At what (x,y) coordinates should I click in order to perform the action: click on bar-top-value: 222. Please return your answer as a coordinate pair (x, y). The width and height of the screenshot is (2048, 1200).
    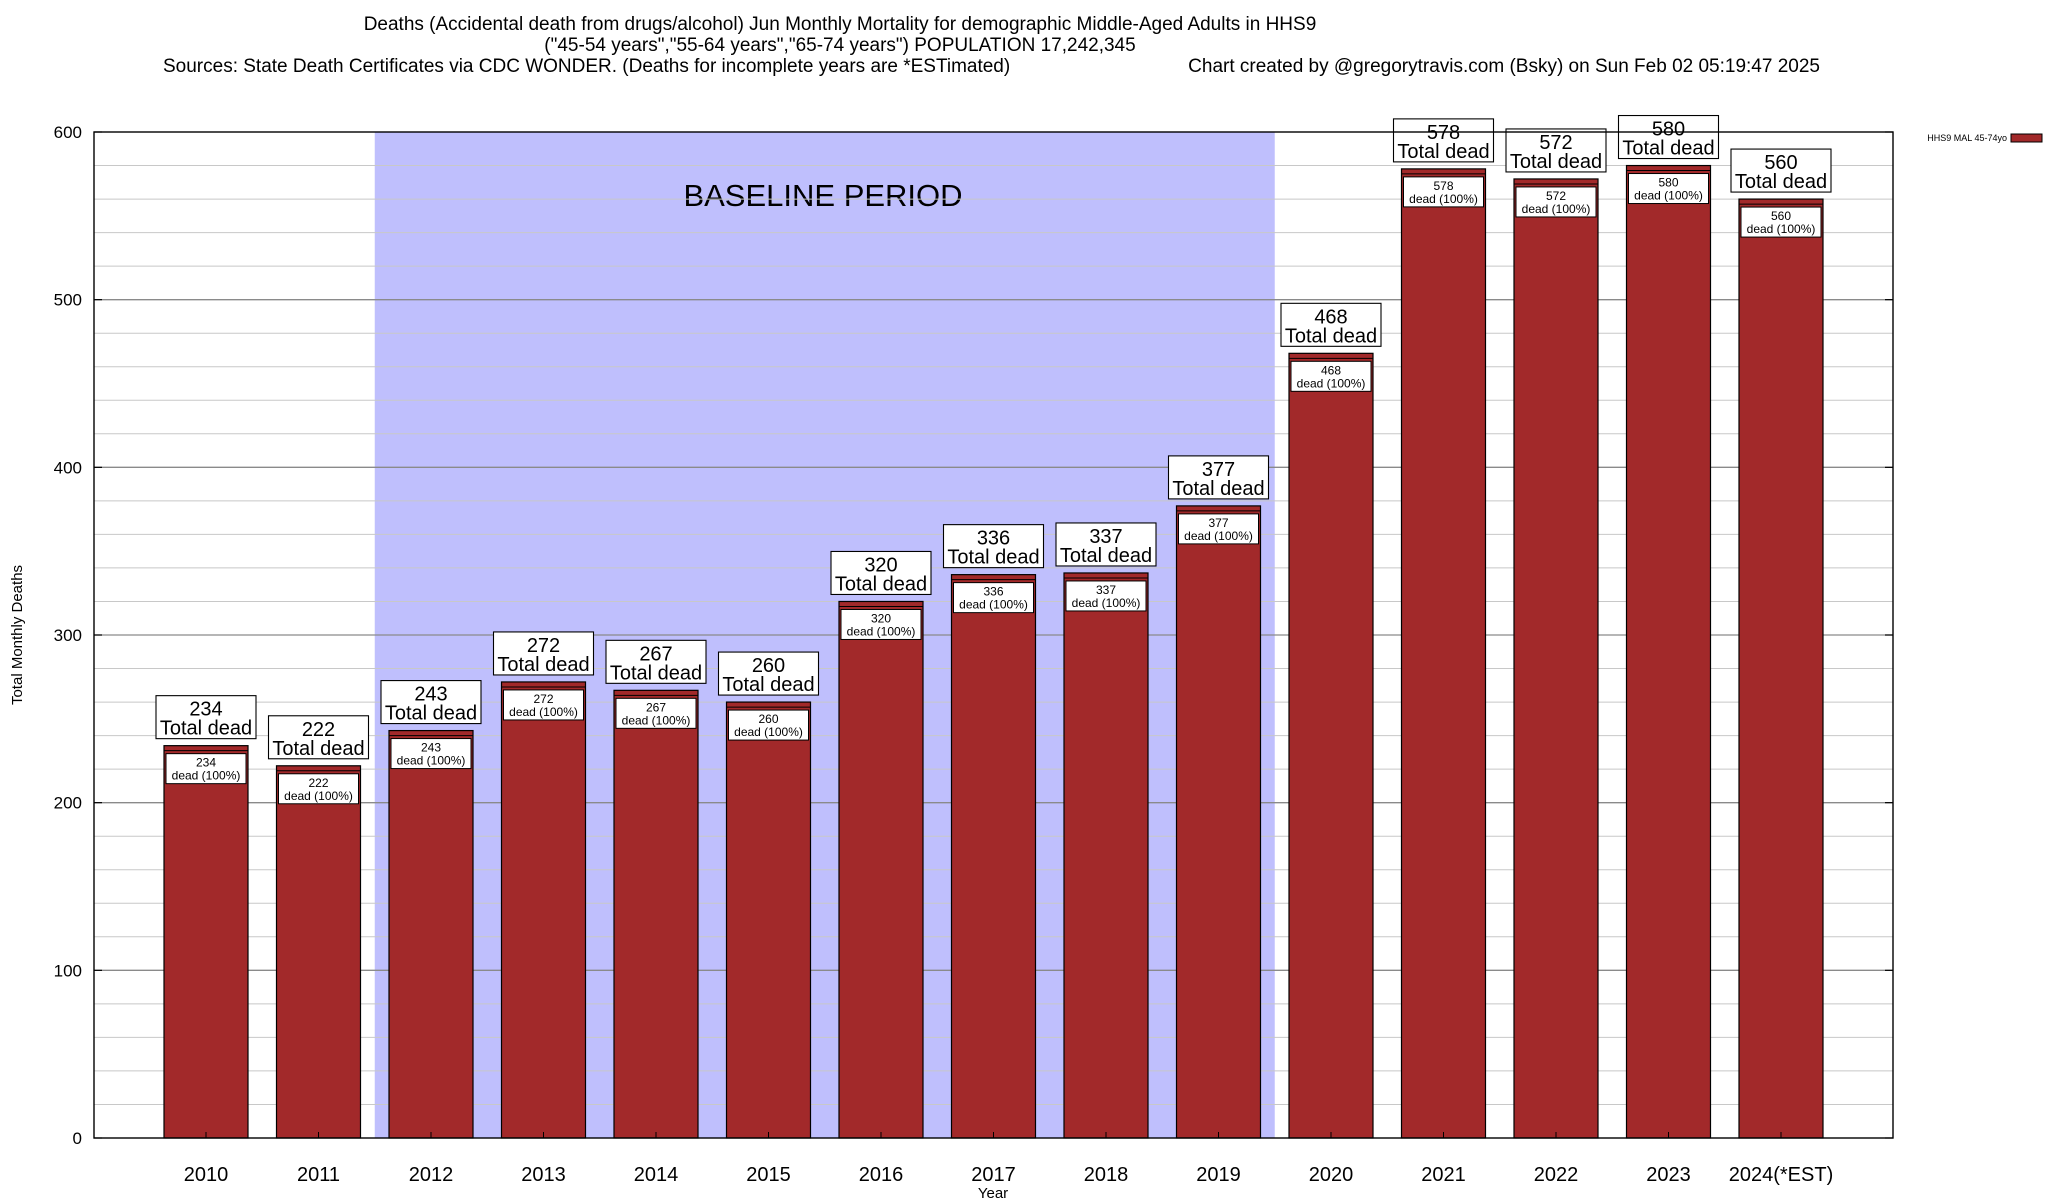
    Looking at the image, I should click on (318, 730).